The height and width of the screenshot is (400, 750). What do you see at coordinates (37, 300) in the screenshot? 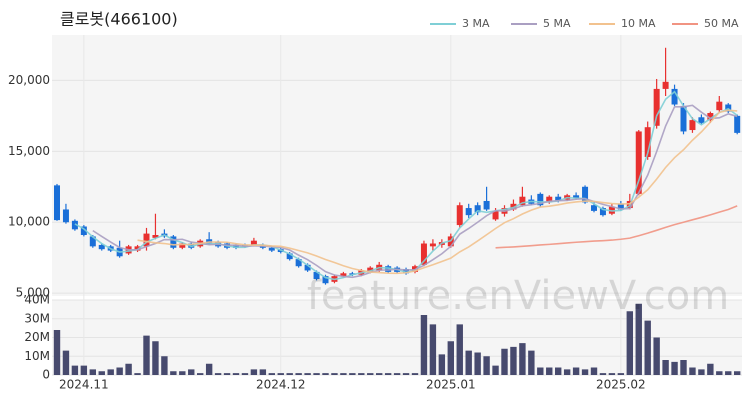
I see `volume-tick-label: 40M` at bounding box center [37, 300].